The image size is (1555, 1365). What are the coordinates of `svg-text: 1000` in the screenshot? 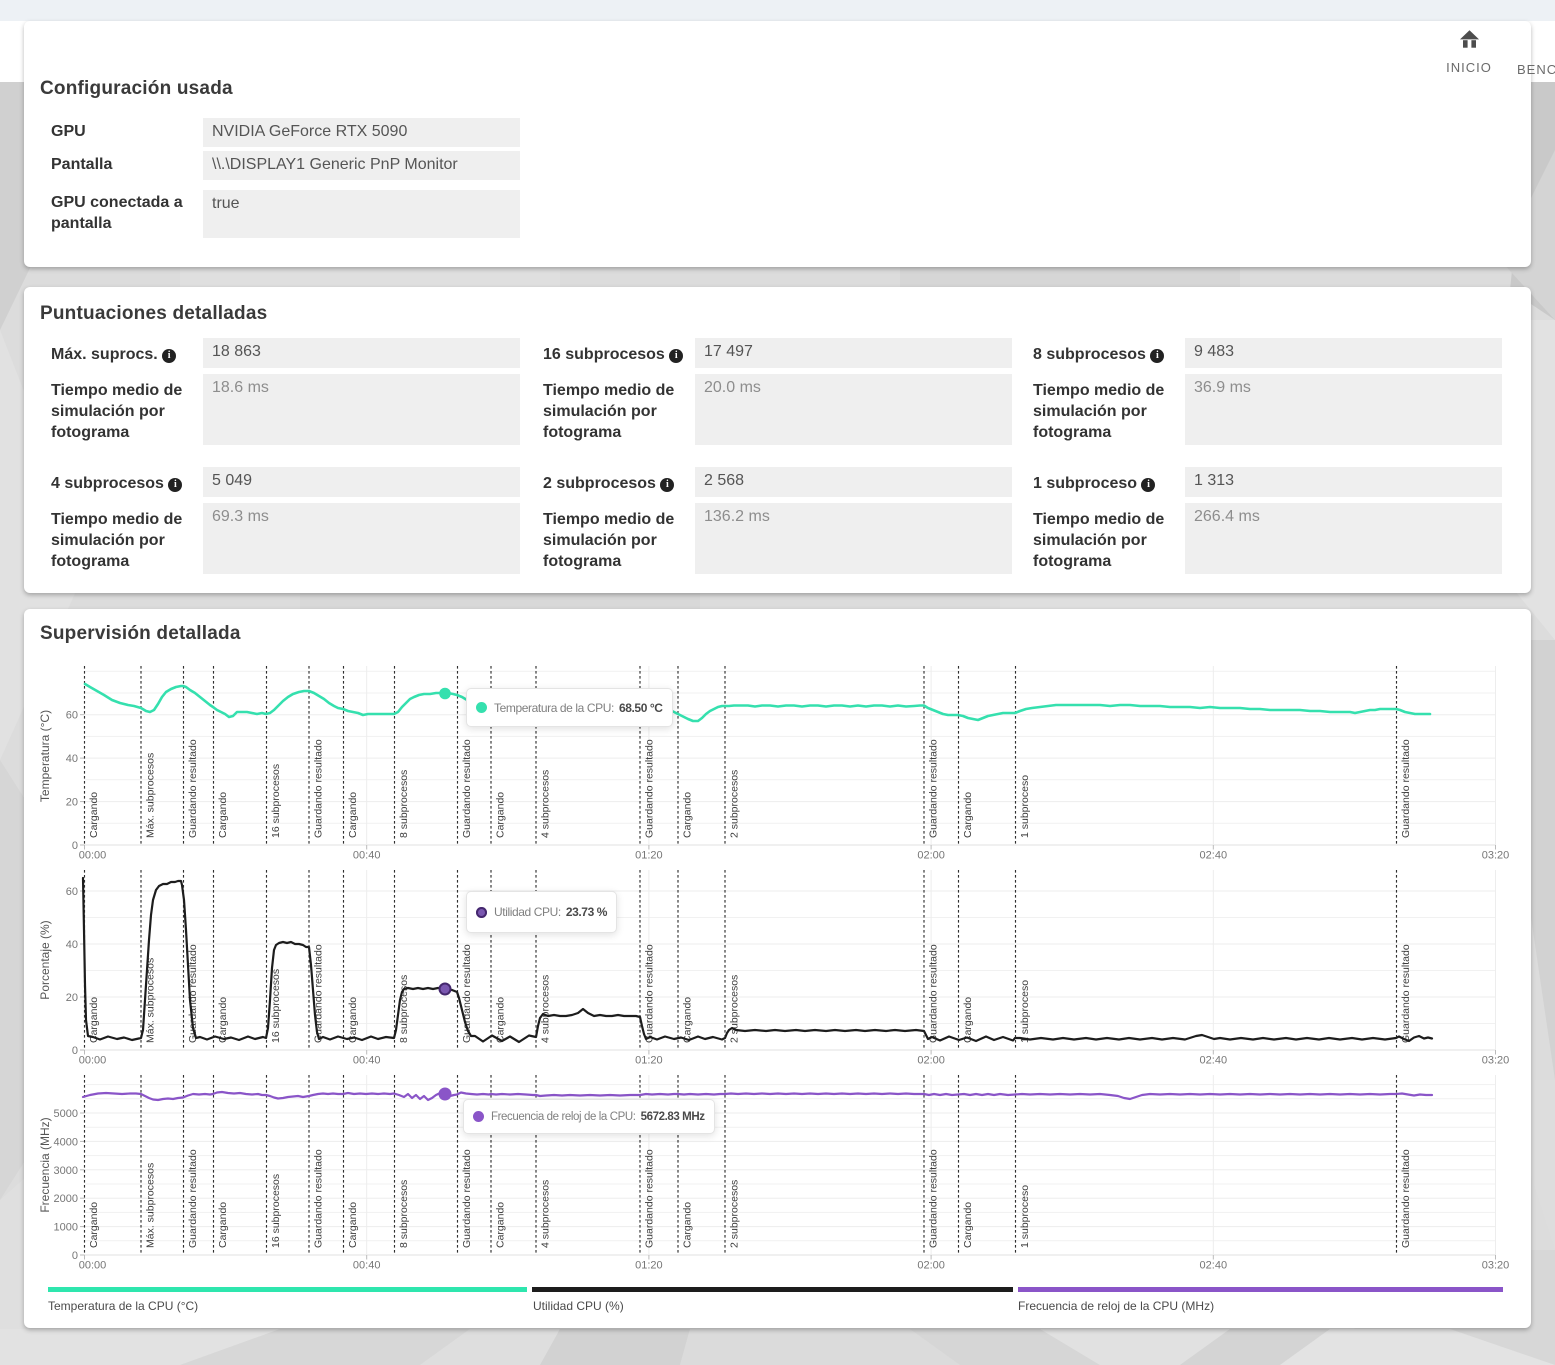 It's located at (66, 1228).